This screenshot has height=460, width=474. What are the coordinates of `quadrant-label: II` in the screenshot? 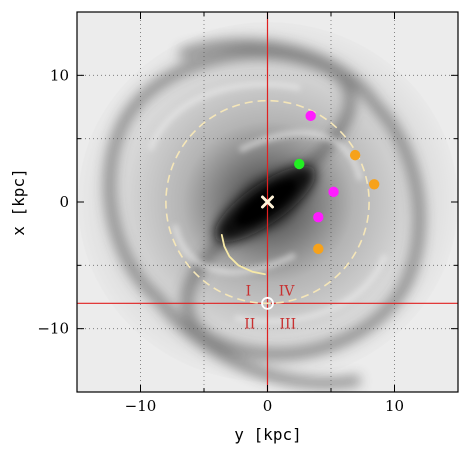 It's located at (249, 325).